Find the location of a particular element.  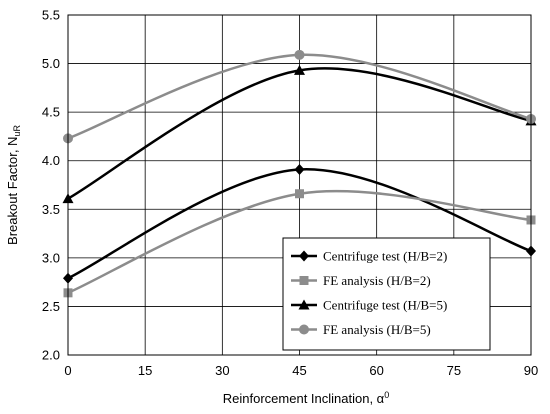

legend-label: Centrifuge test (H/B=2) is located at coordinates (385, 256).